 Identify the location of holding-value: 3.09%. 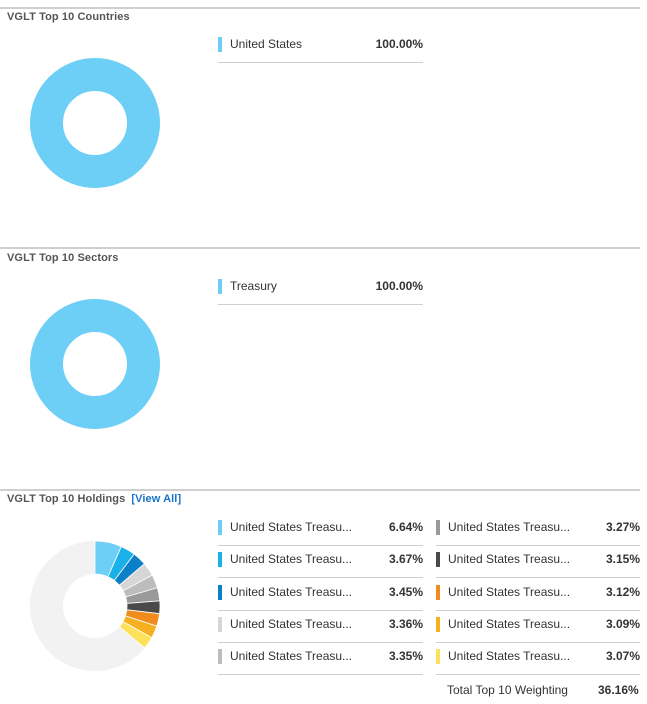
(622, 623).